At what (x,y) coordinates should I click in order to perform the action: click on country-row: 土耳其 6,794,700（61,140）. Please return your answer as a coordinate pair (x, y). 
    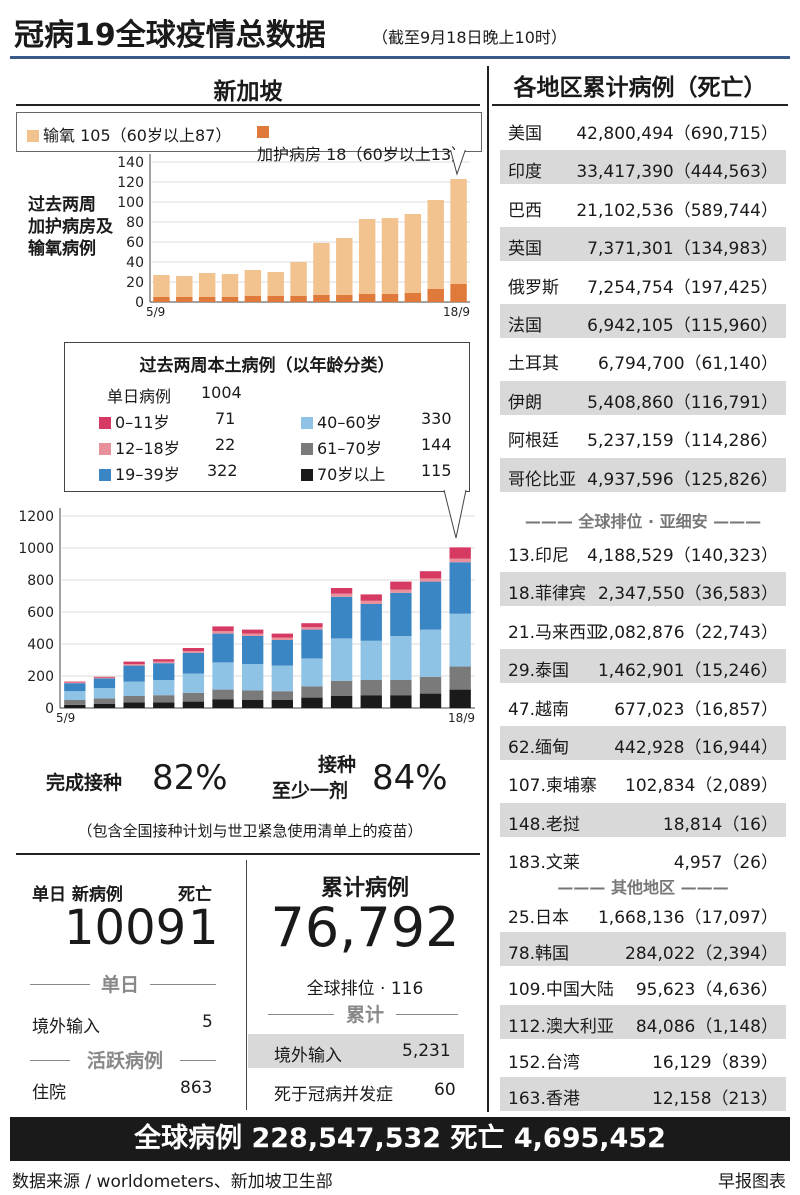
    Looking at the image, I should click on (643, 359).